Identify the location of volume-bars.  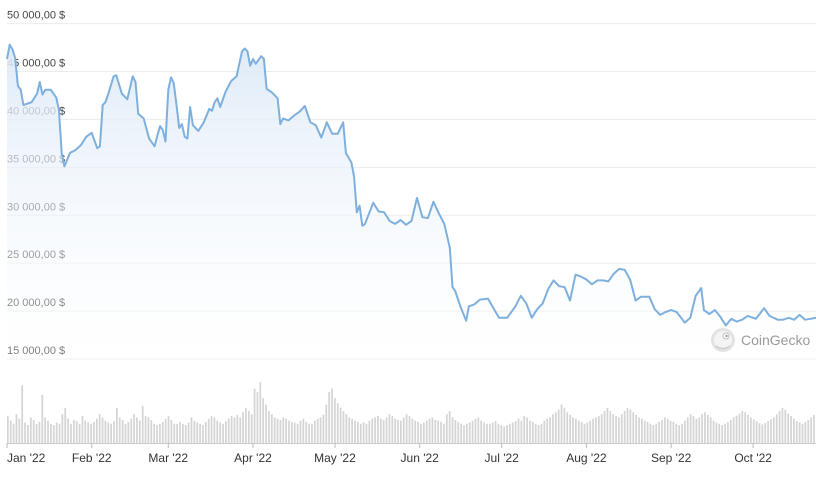
(411, 412).